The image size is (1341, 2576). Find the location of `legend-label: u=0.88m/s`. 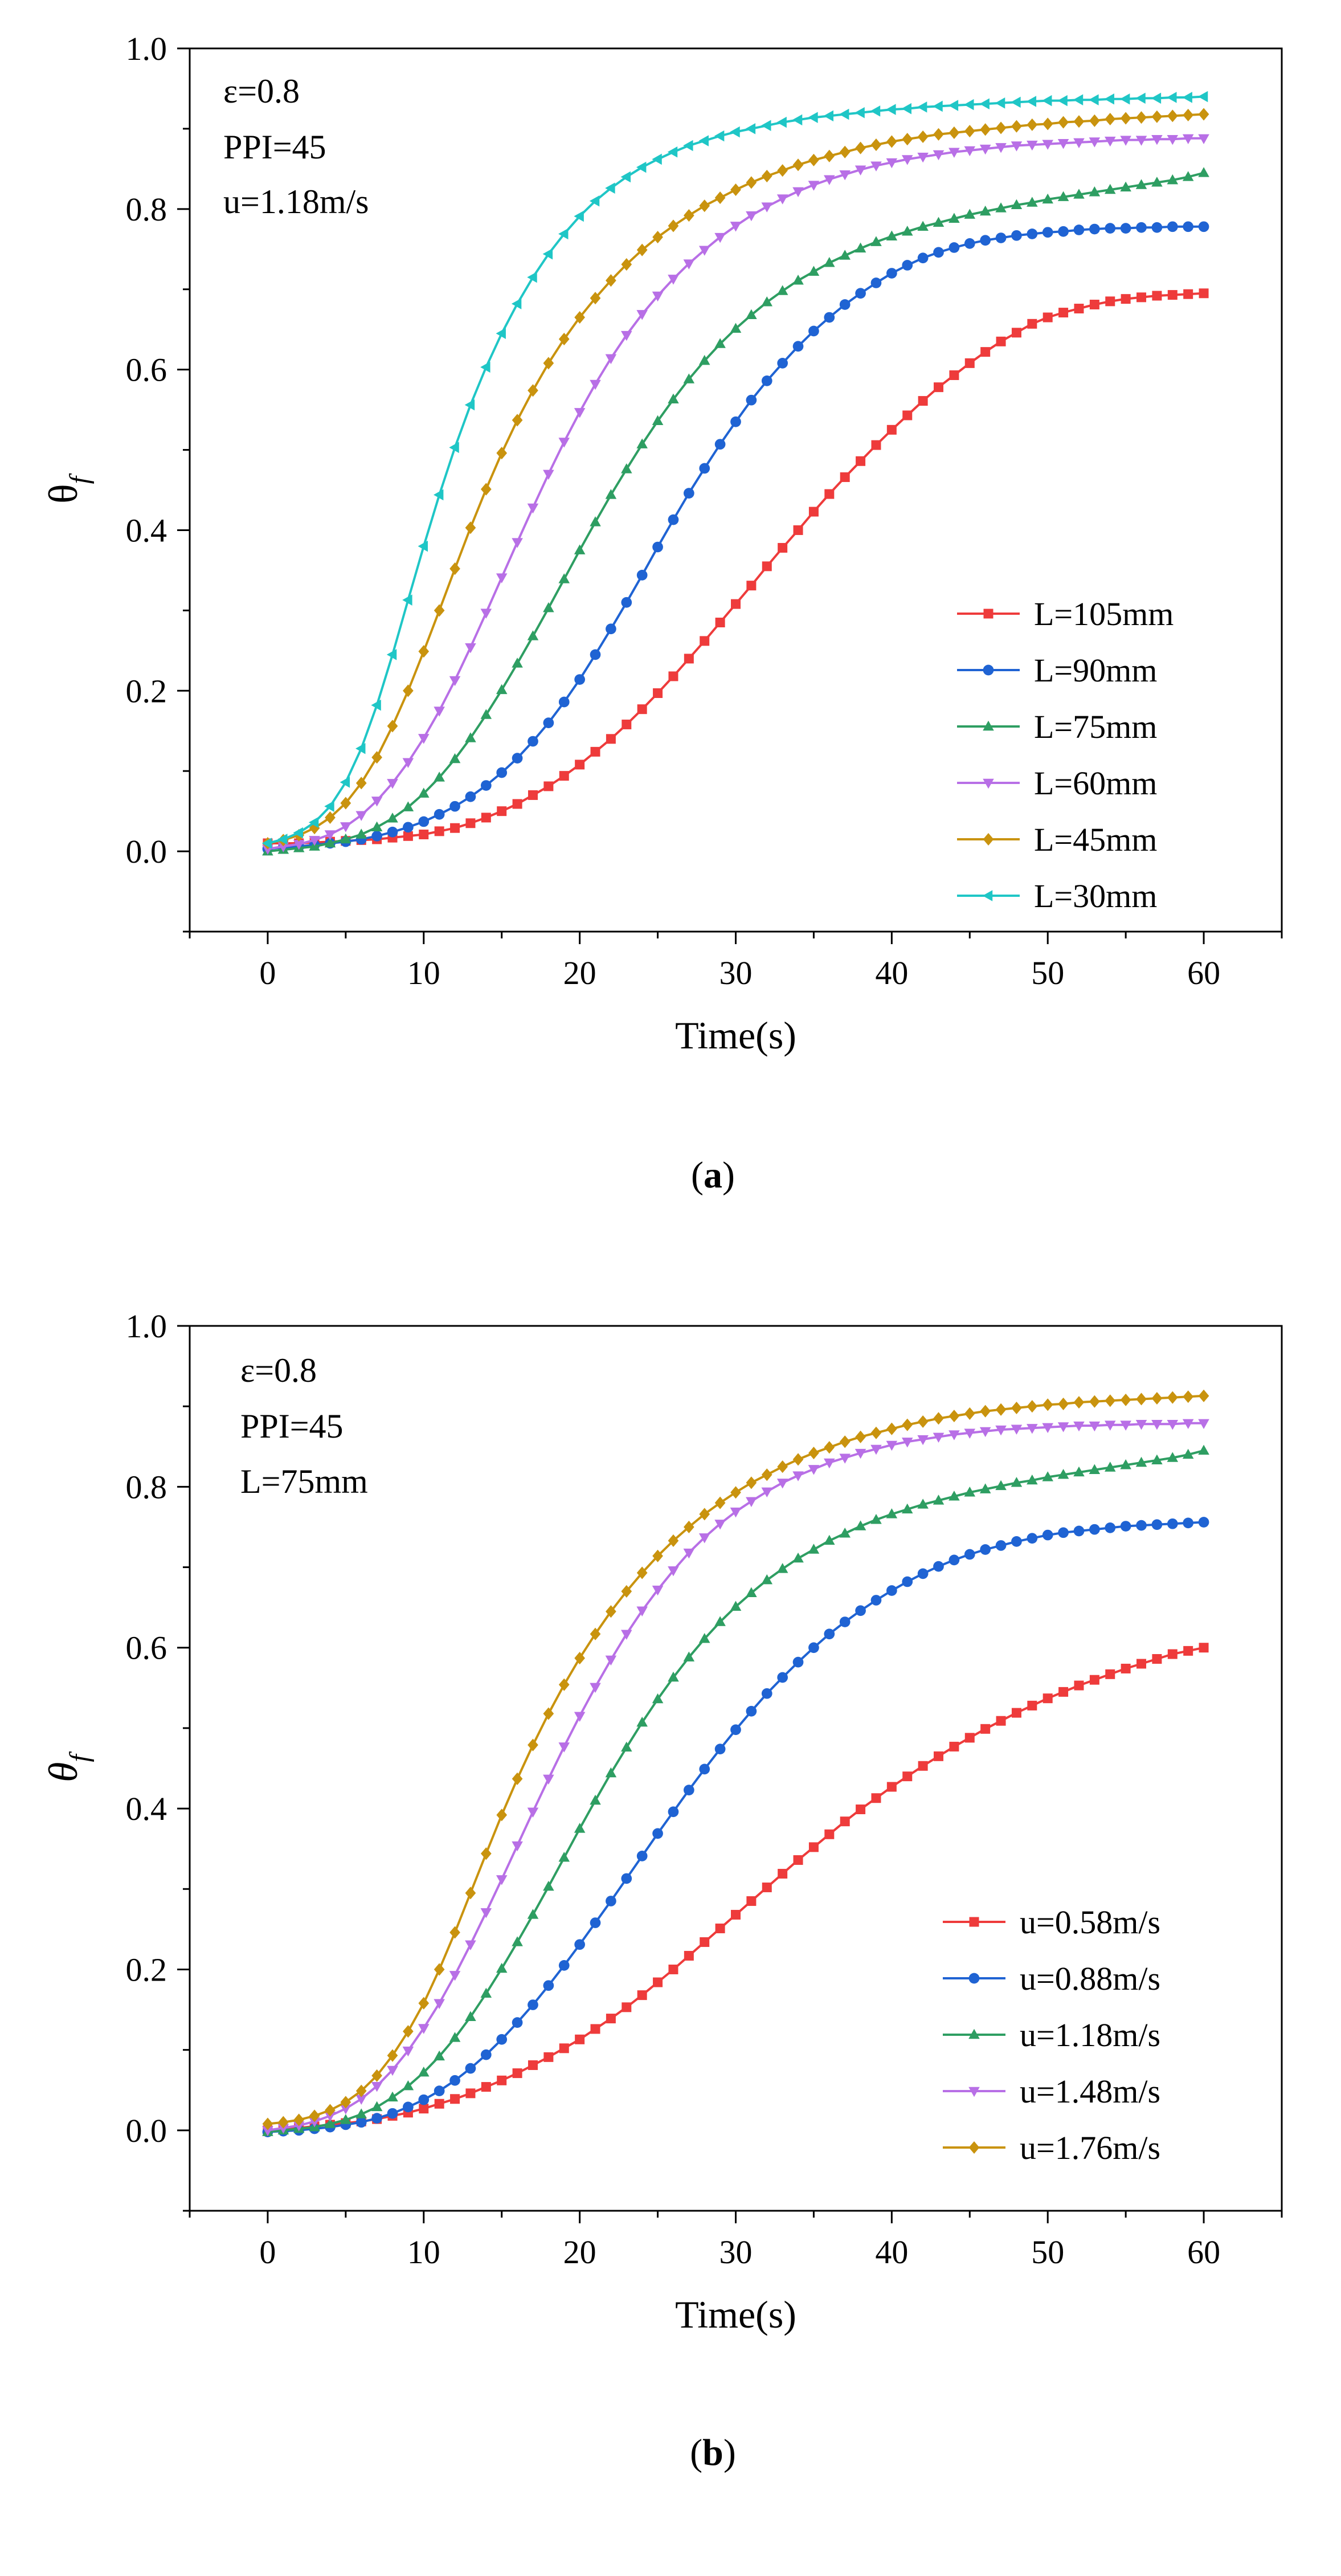

legend-label: u=0.88m/s is located at coordinates (1090, 1979).